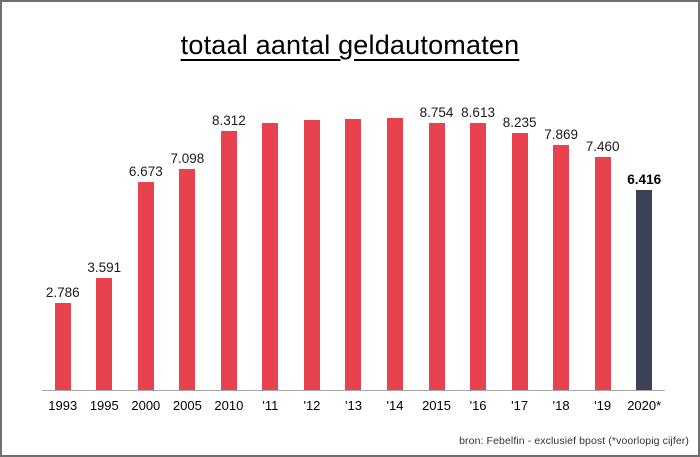 This screenshot has width=700, height=457. I want to click on bar-column-'16: 8.613, so click(478, 247).